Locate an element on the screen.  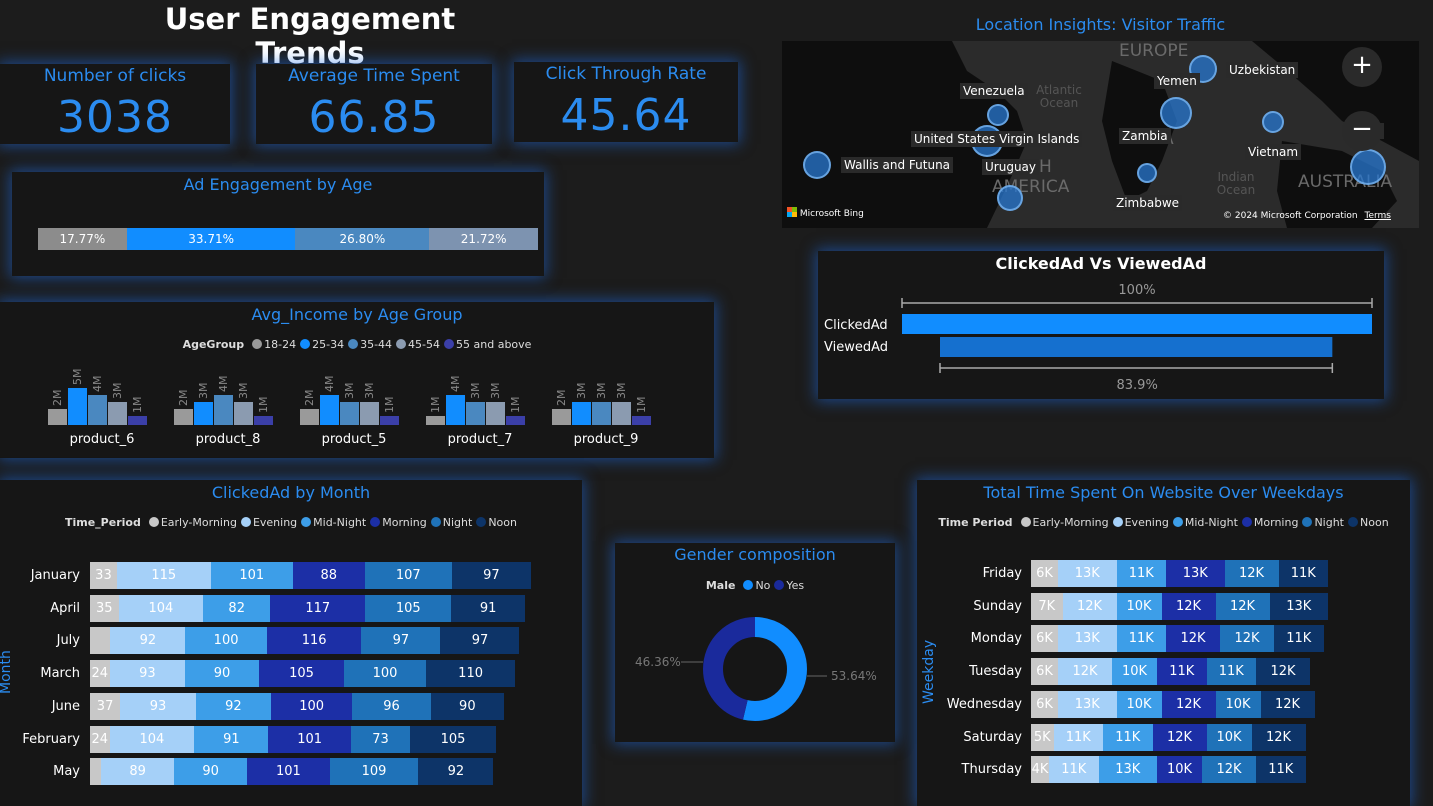
bar-row: February 24 104 91 101 73 105 is located at coordinates (291, 739).